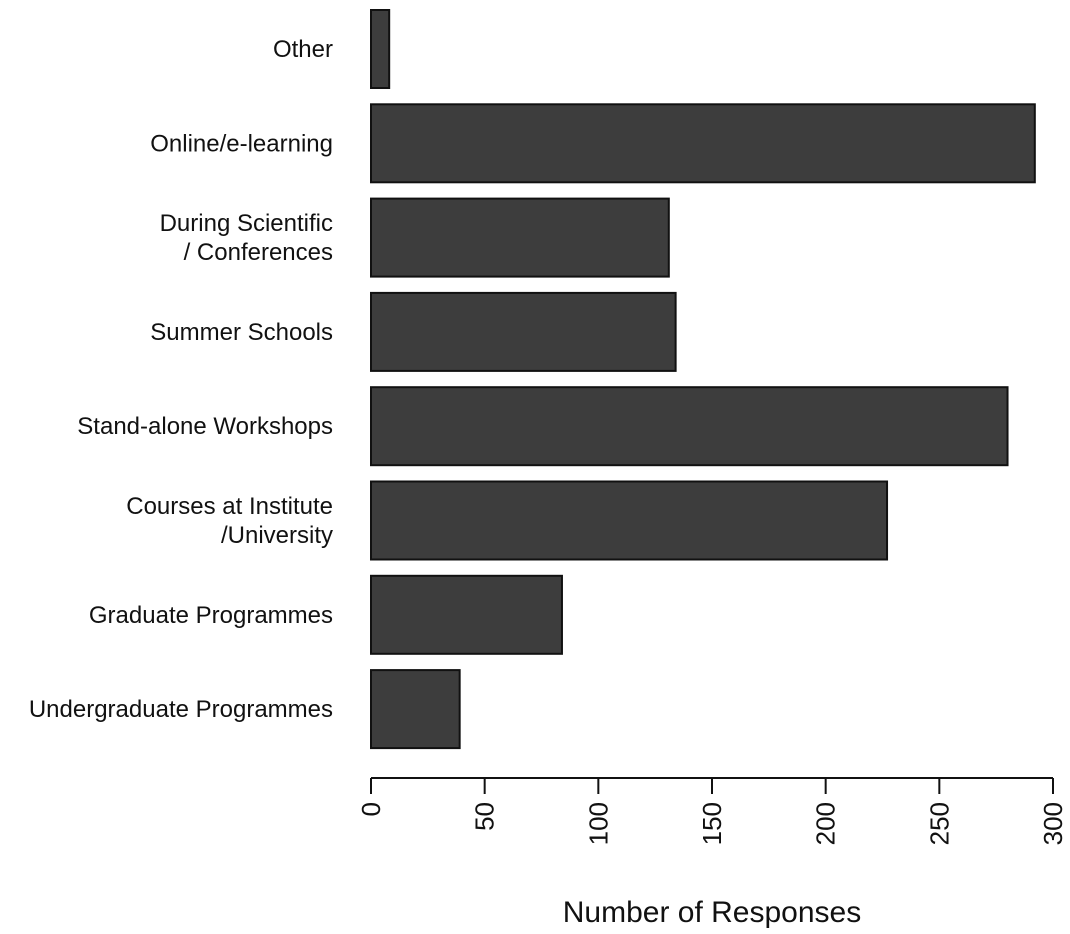 The width and height of the screenshot is (1070, 934). What do you see at coordinates (277, 535) in the screenshot?
I see `category-label-line: /University` at bounding box center [277, 535].